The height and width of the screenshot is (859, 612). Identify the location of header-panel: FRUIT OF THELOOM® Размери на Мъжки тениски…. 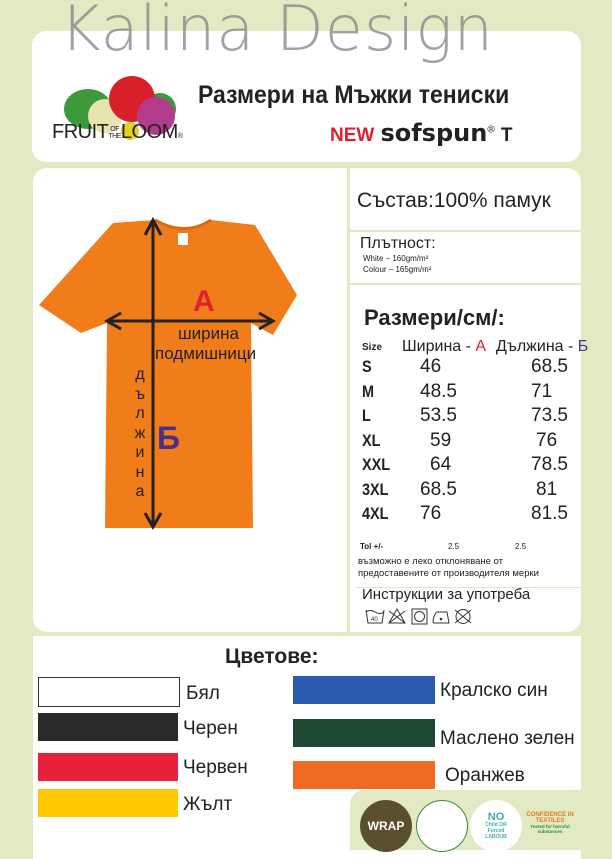
(306, 96).